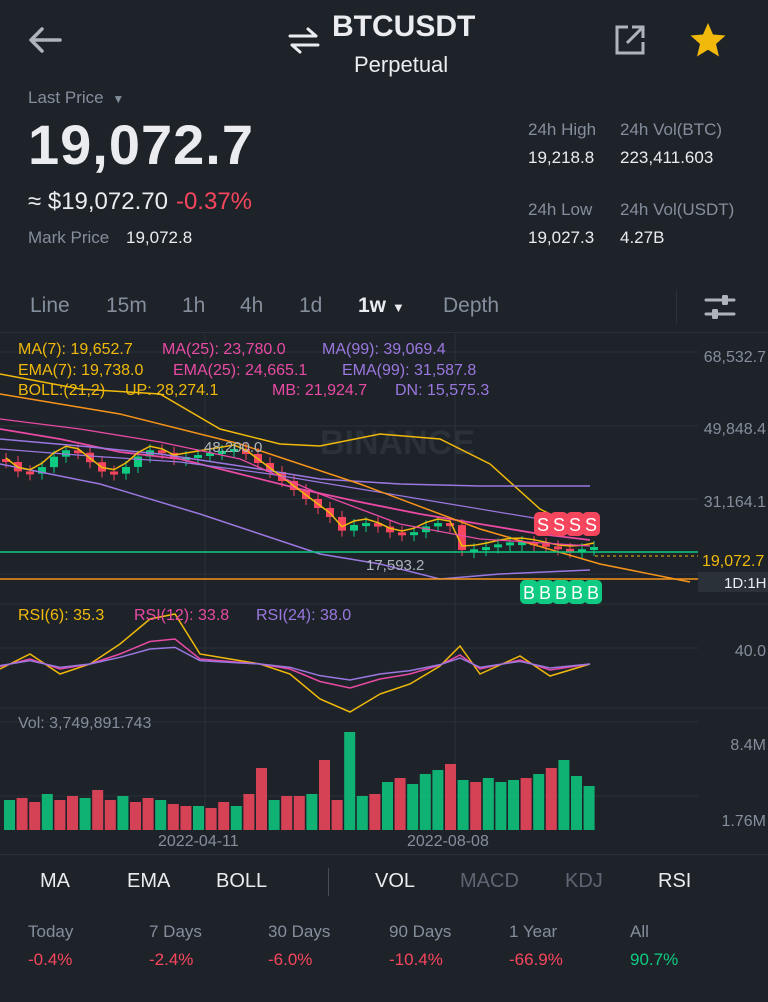 This screenshot has width=768, height=1002. Describe the element at coordinates (126, 305) in the screenshot. I see `tab-15m: 15m` at that location.